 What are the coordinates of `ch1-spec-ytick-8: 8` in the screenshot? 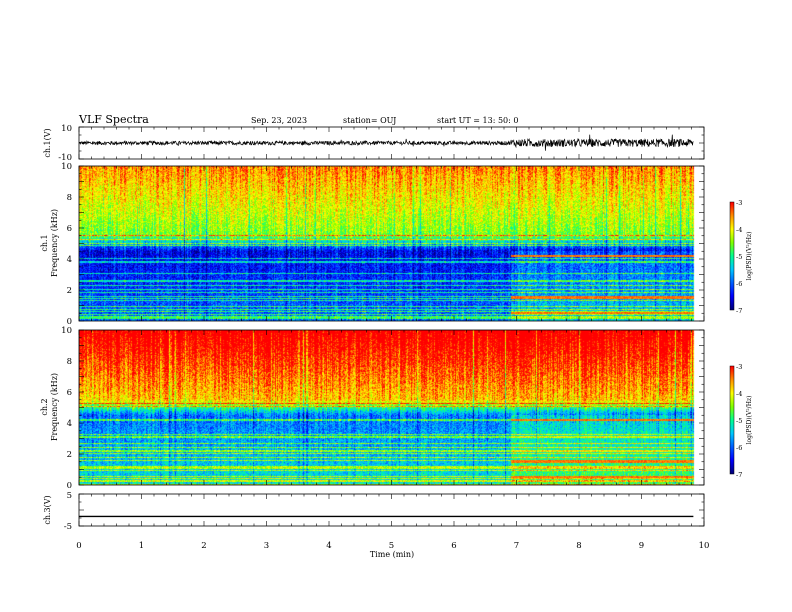 It's located at (69, 198).